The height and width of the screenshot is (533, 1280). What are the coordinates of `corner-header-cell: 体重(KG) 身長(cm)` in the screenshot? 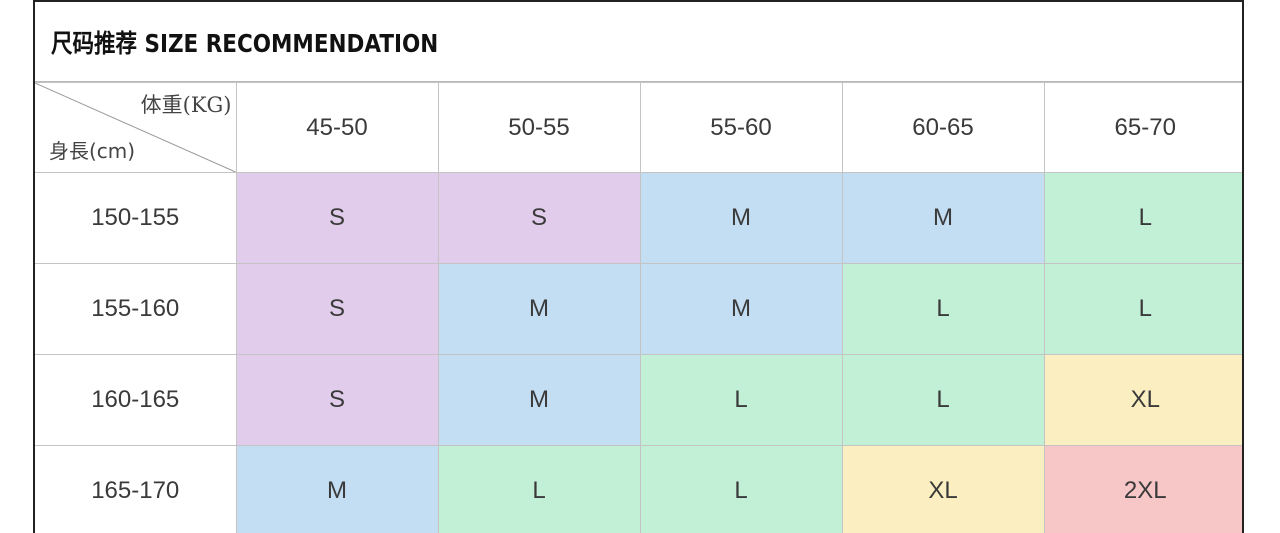 It's located at (136, 127).